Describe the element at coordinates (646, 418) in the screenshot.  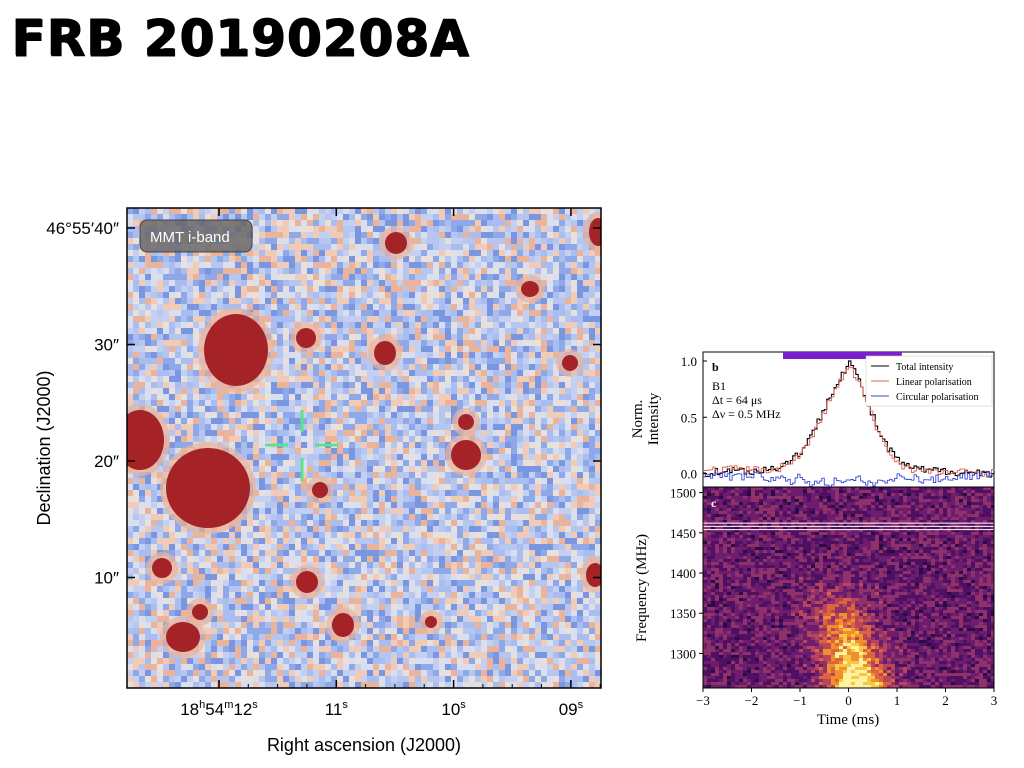
I see `profile-ylabel: Norm.Intensity` at that location.